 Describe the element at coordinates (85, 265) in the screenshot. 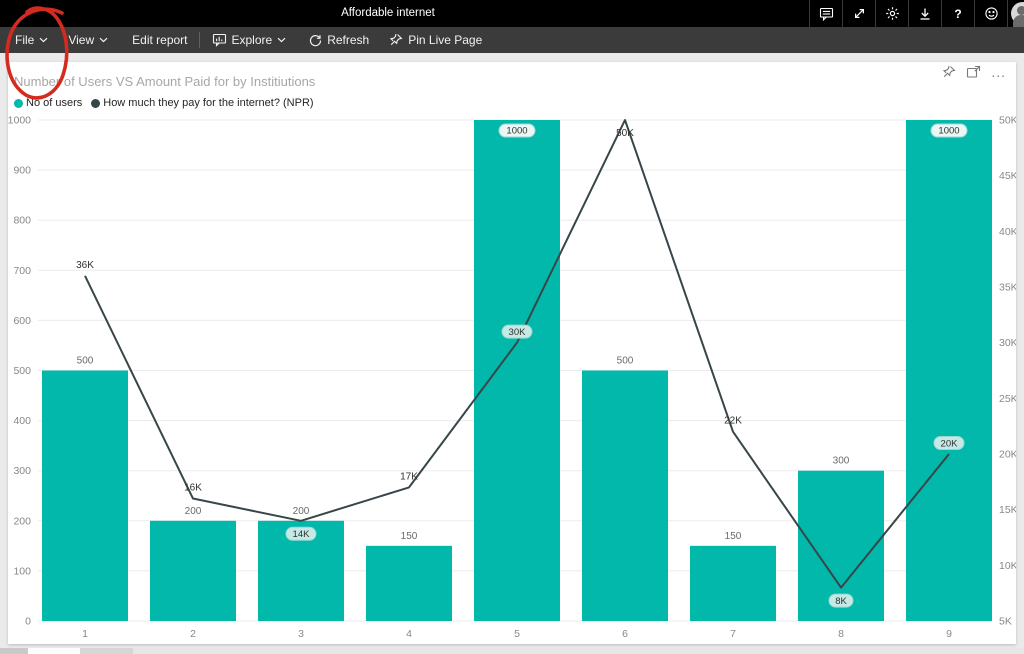

I see `svg-text: 36K` at that location.